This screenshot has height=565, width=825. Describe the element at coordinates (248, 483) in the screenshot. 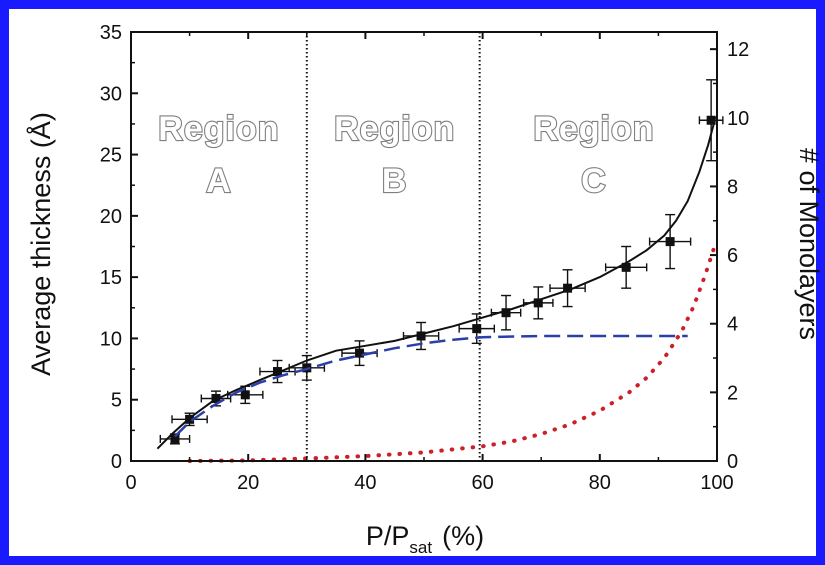

I see `x-tick-label: 20` at that location.